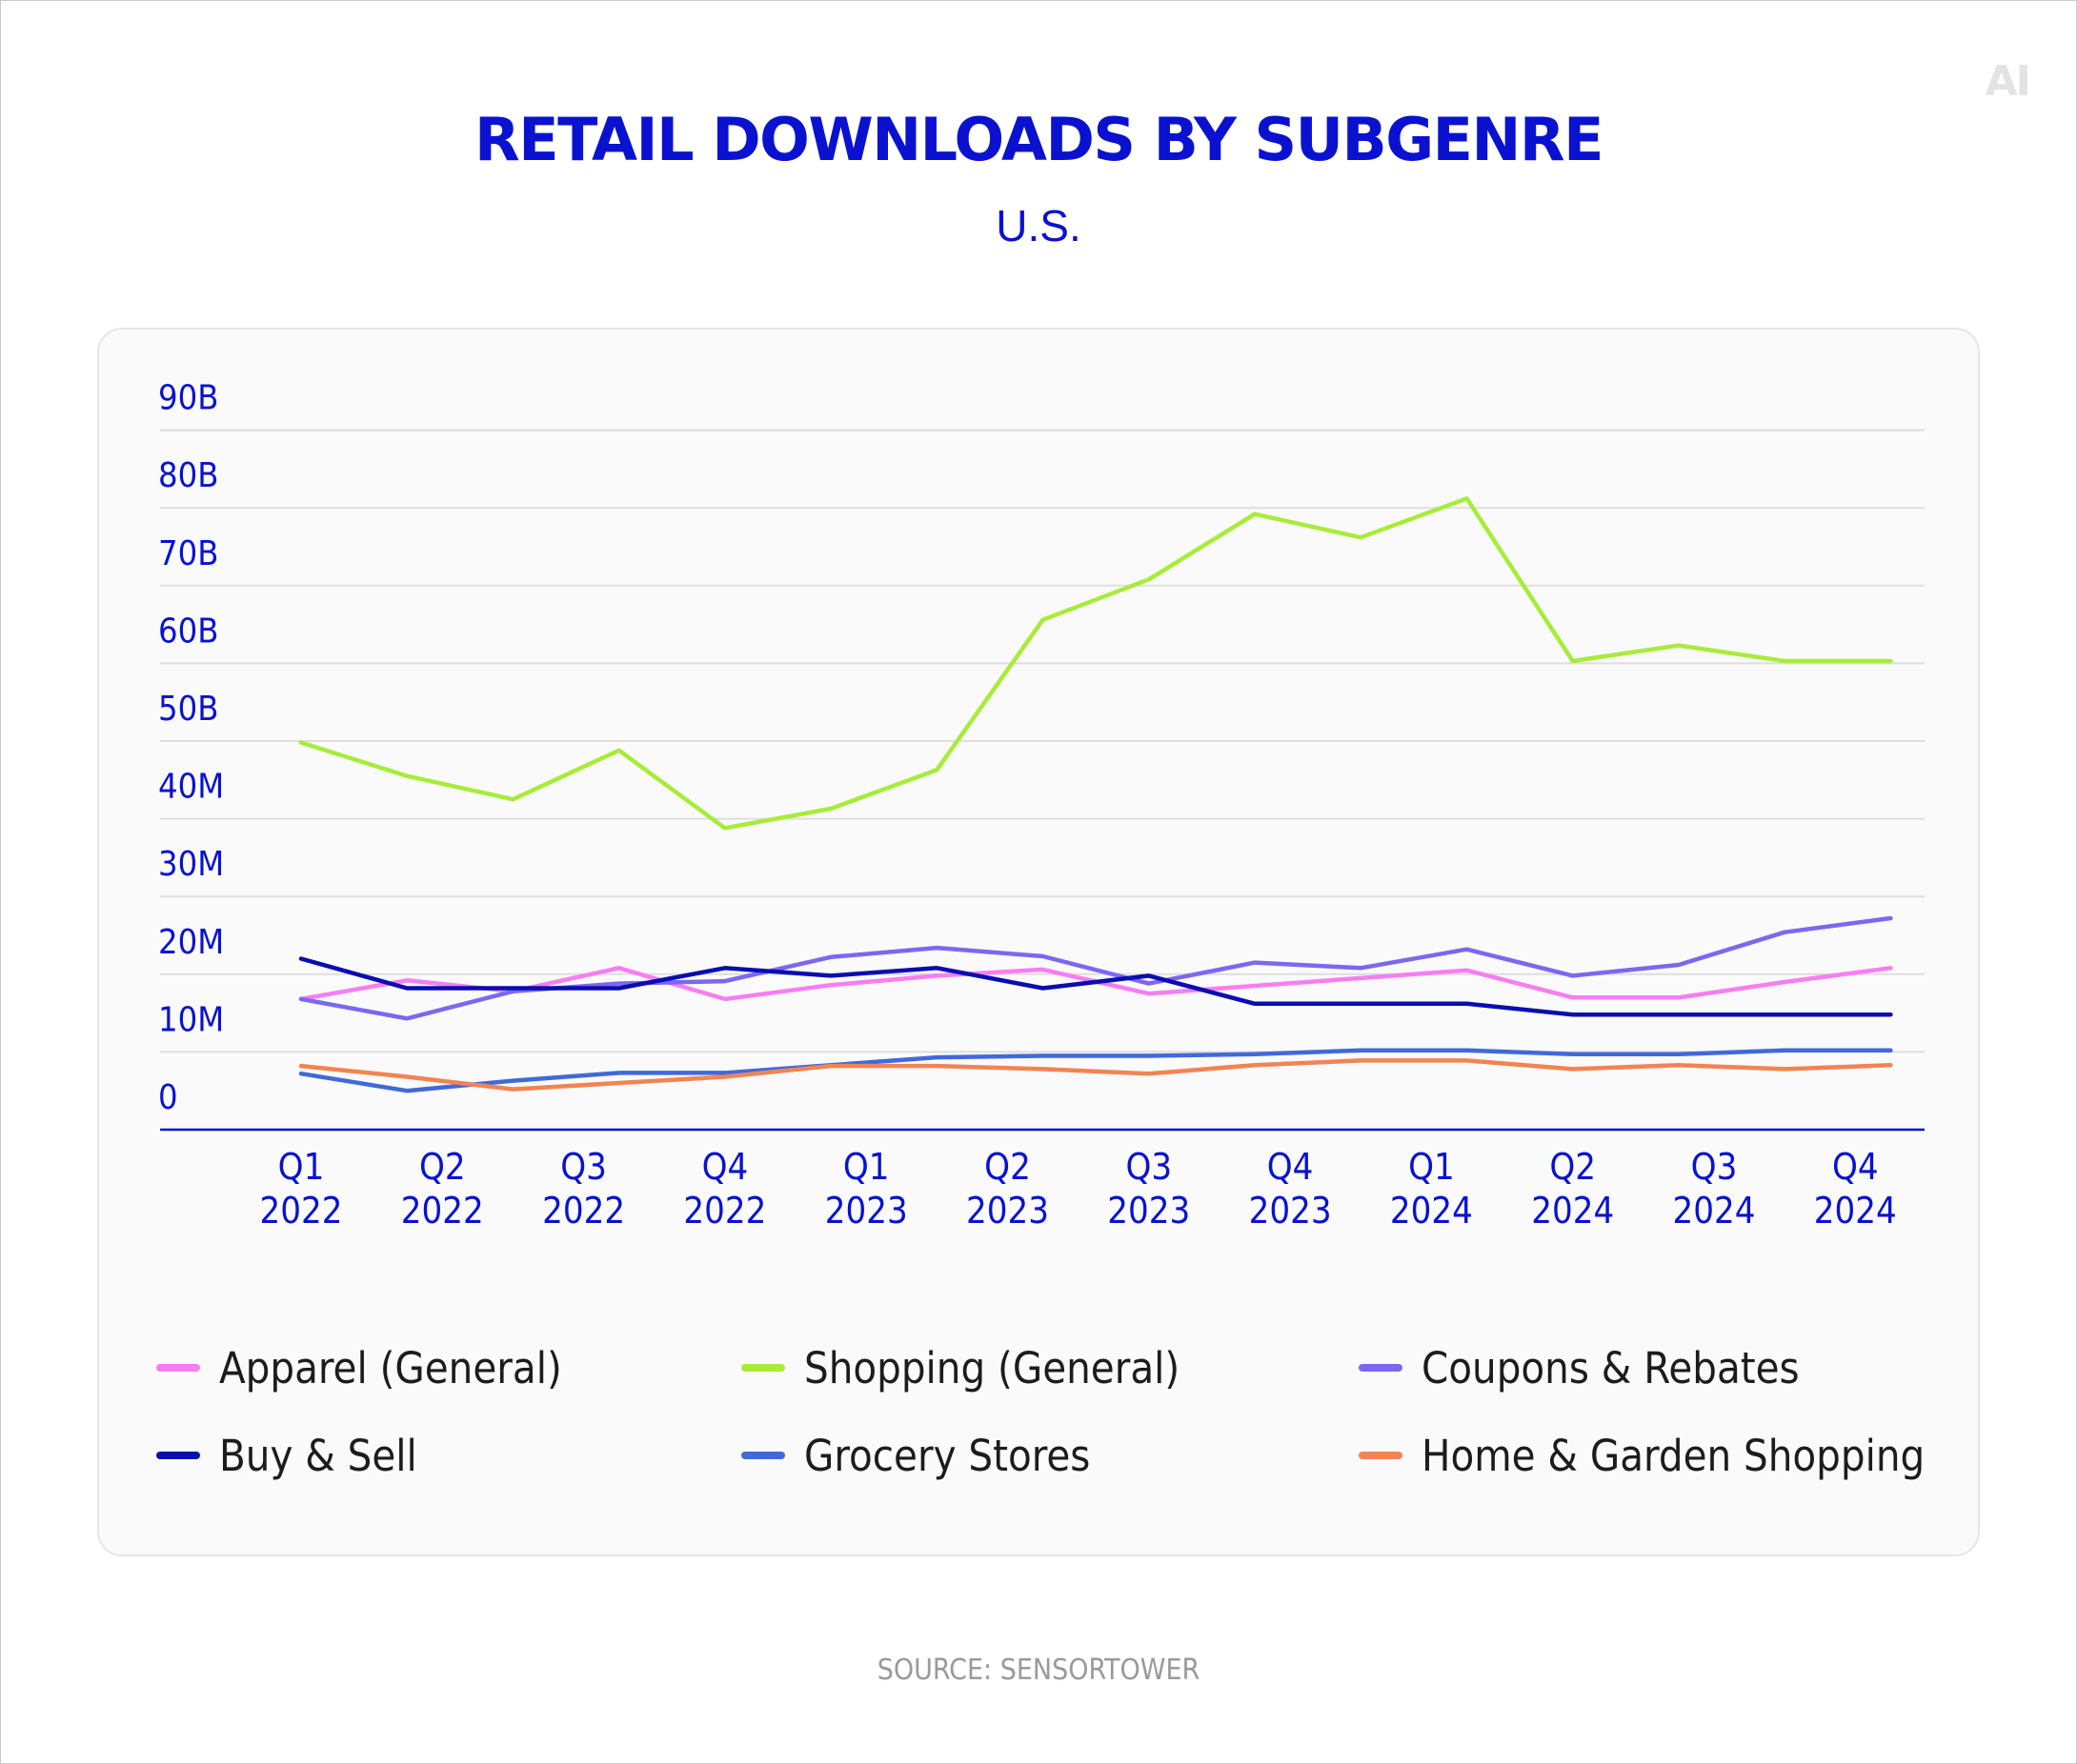  Describe the element at coordinates (1674, 1455) in the screenshot. I see `legend-label: Home & Garden Shopping` at that location.